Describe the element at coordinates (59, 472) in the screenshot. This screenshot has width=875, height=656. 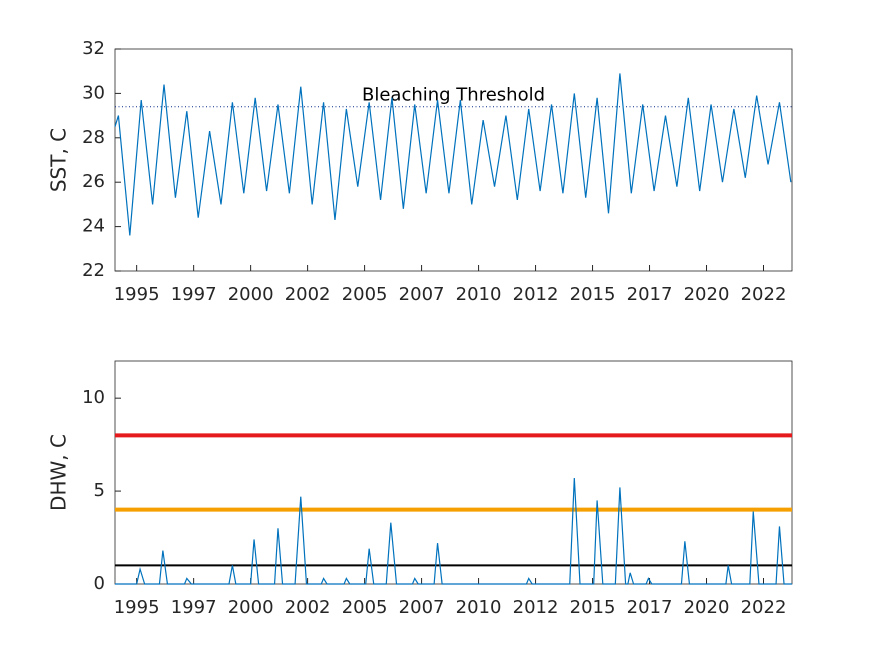
I see `y-axis-label: DHW, C` at that location.